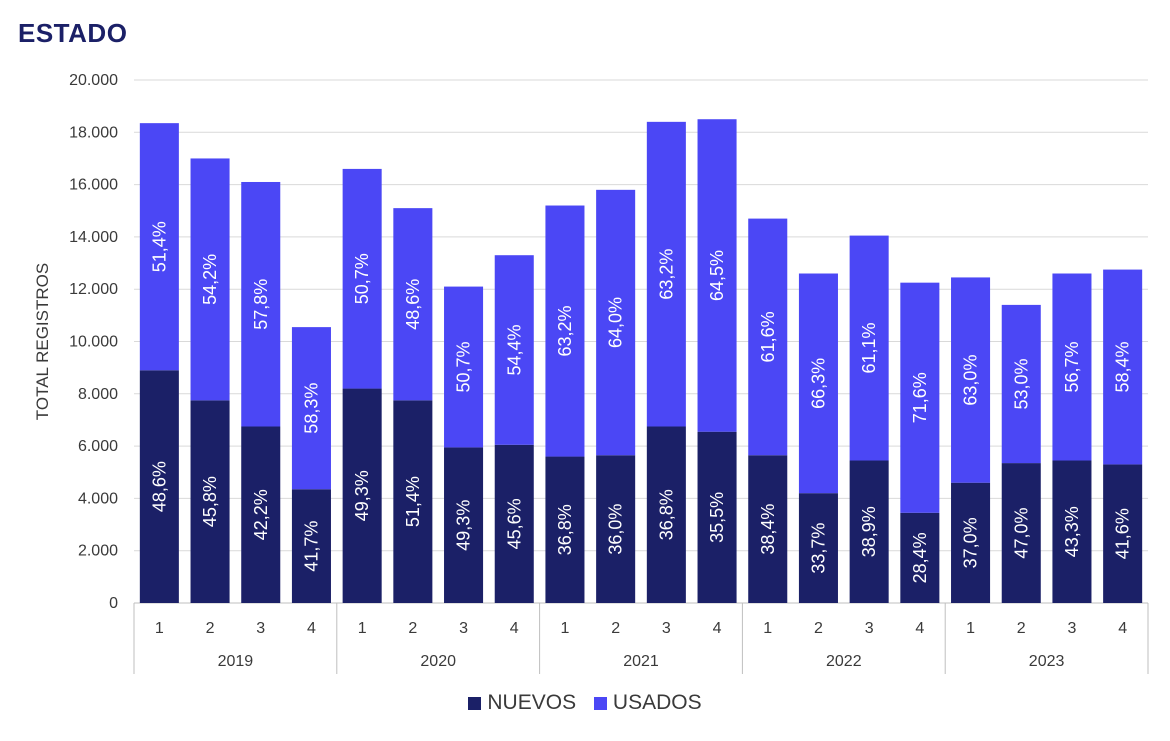  What do you see at coordinates (98, 394) in the screenshot?
I see `y-tick-label: 8.000` at bounding box center [98, 394].